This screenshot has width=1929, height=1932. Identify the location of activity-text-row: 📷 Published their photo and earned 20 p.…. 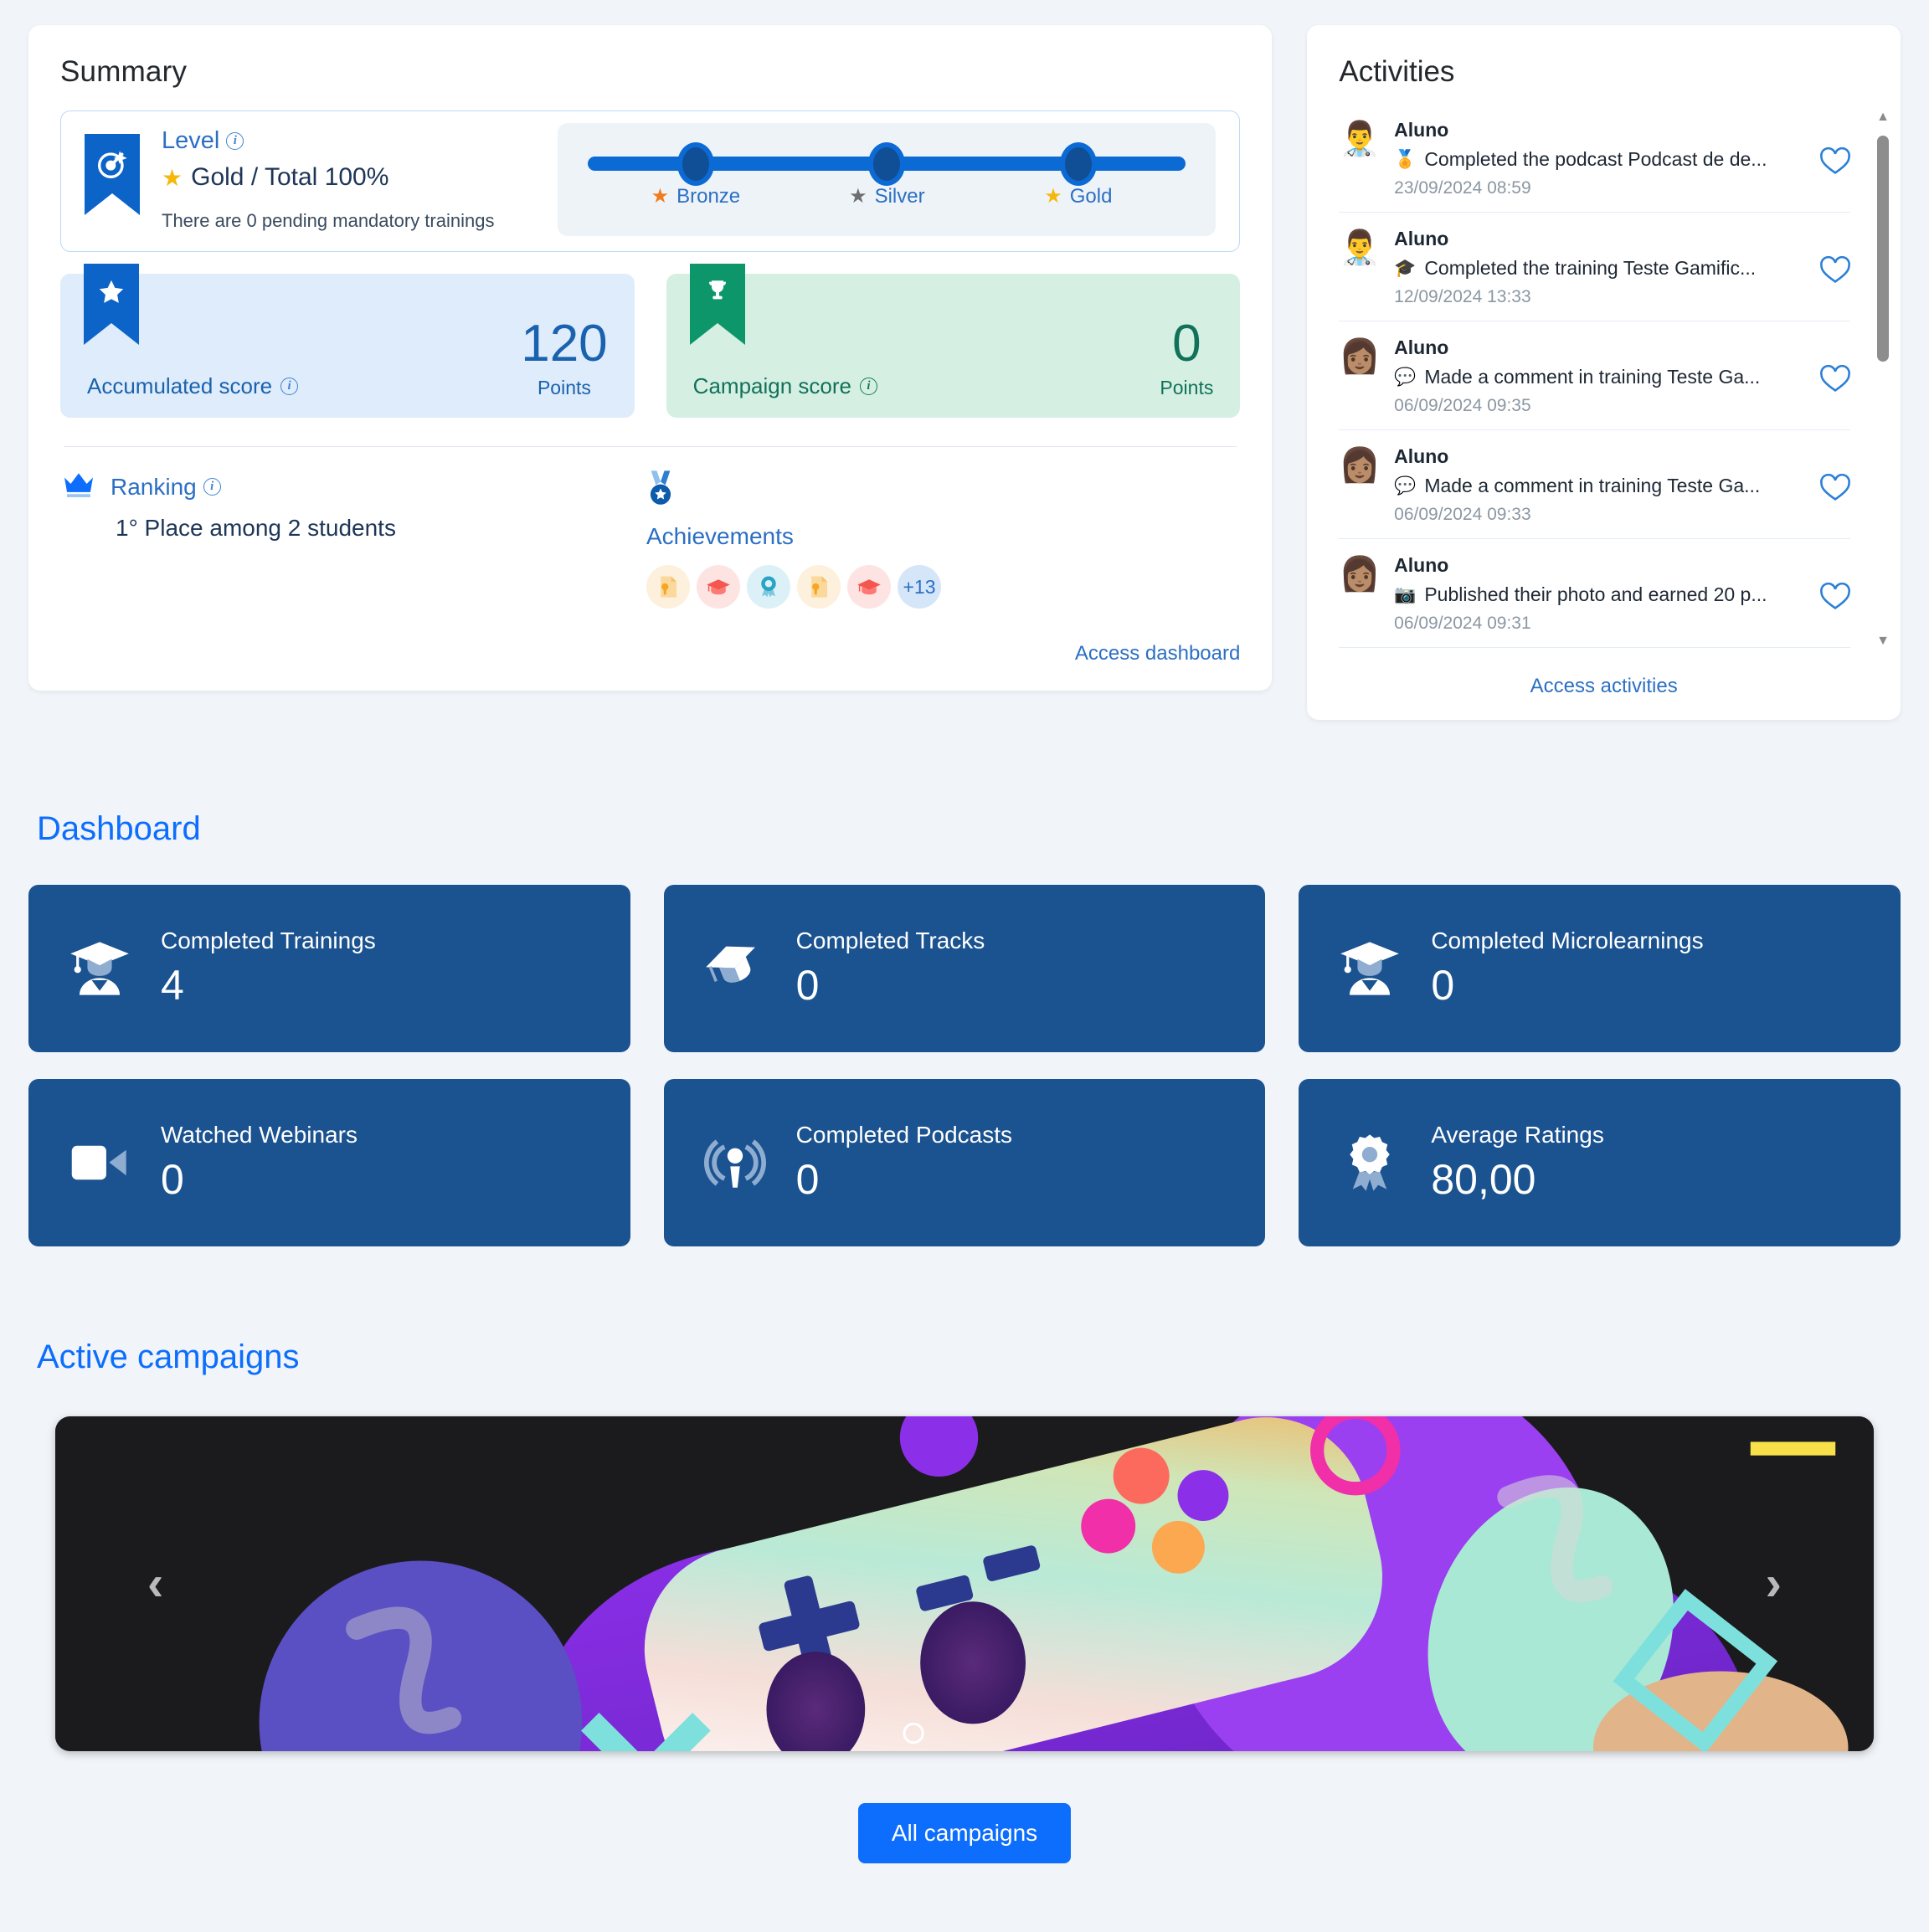
(1601, 594).